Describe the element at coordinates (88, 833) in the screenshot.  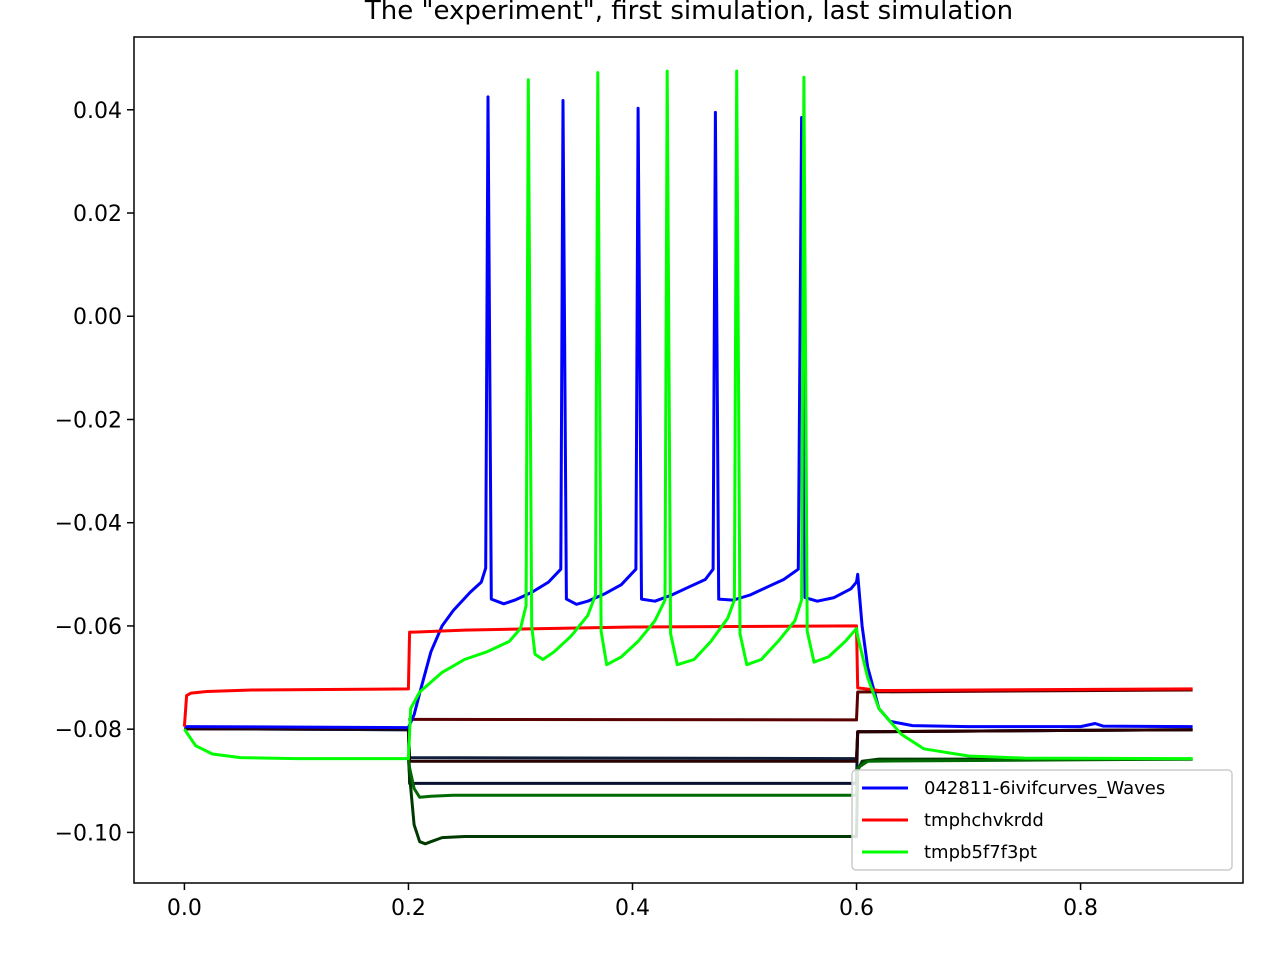
I see `y-tick-label: −0.10` at that location.